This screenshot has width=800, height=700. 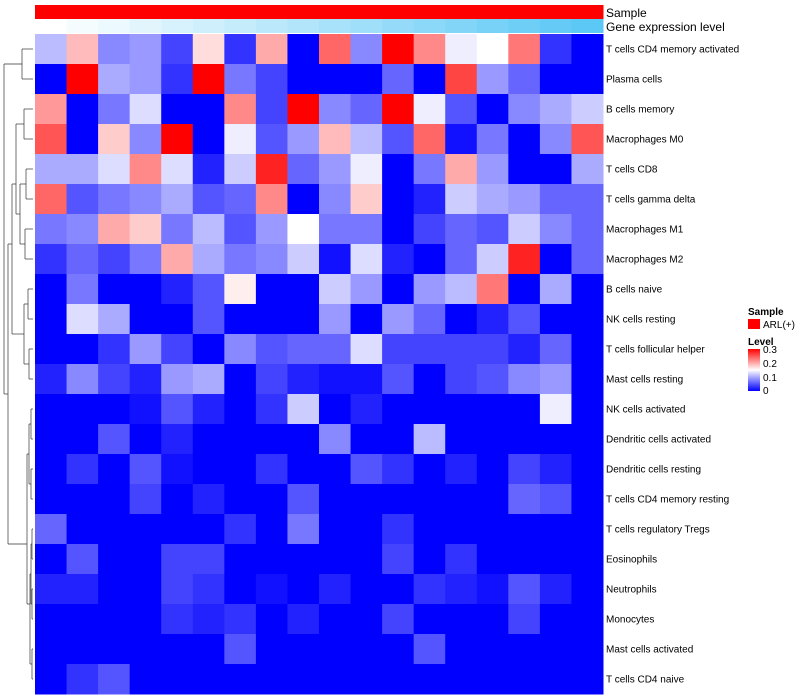 What do you see at coordinates (667, 500) in the screenshot?
I see `row-label: T cells CD4 memory resting` at bounding box center [667, 500].